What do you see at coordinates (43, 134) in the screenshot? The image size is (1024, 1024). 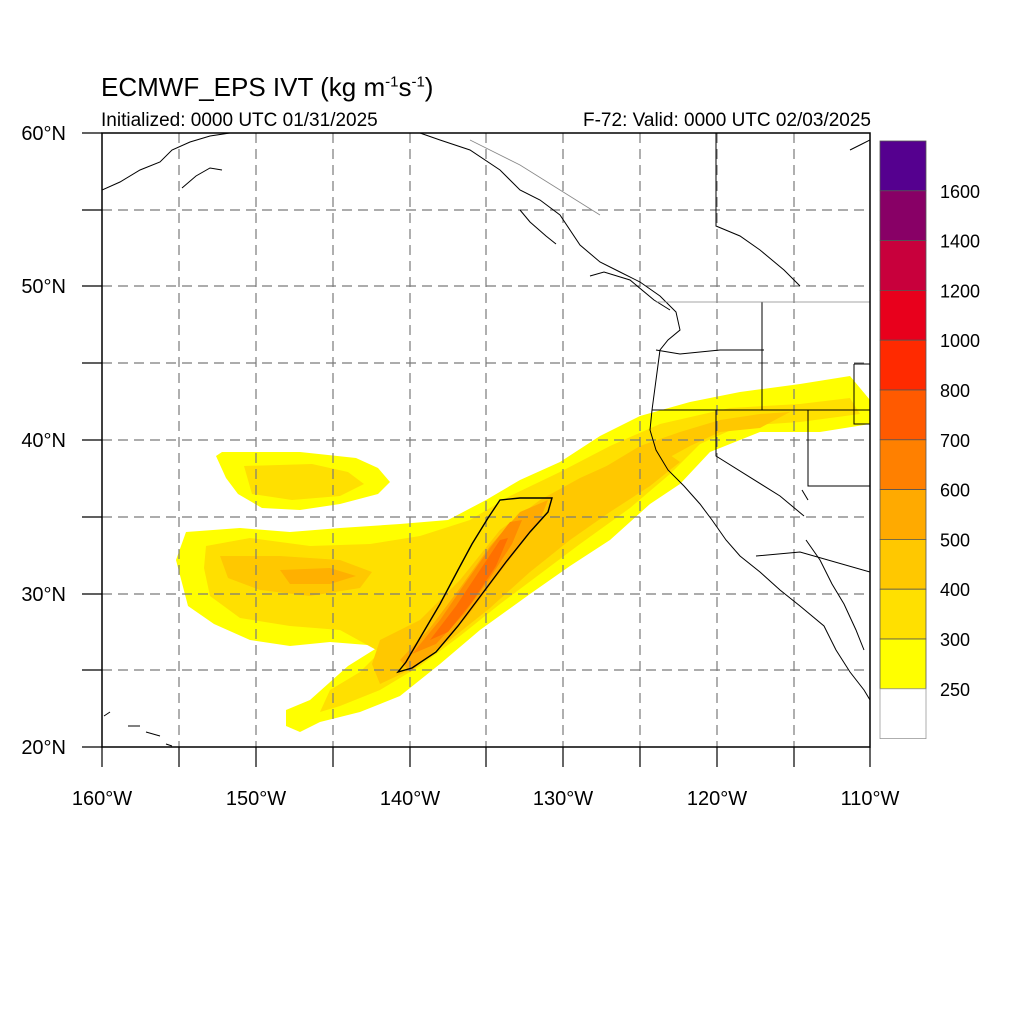 I see `lat-label: 60°N` at bounding box center [43, 134].